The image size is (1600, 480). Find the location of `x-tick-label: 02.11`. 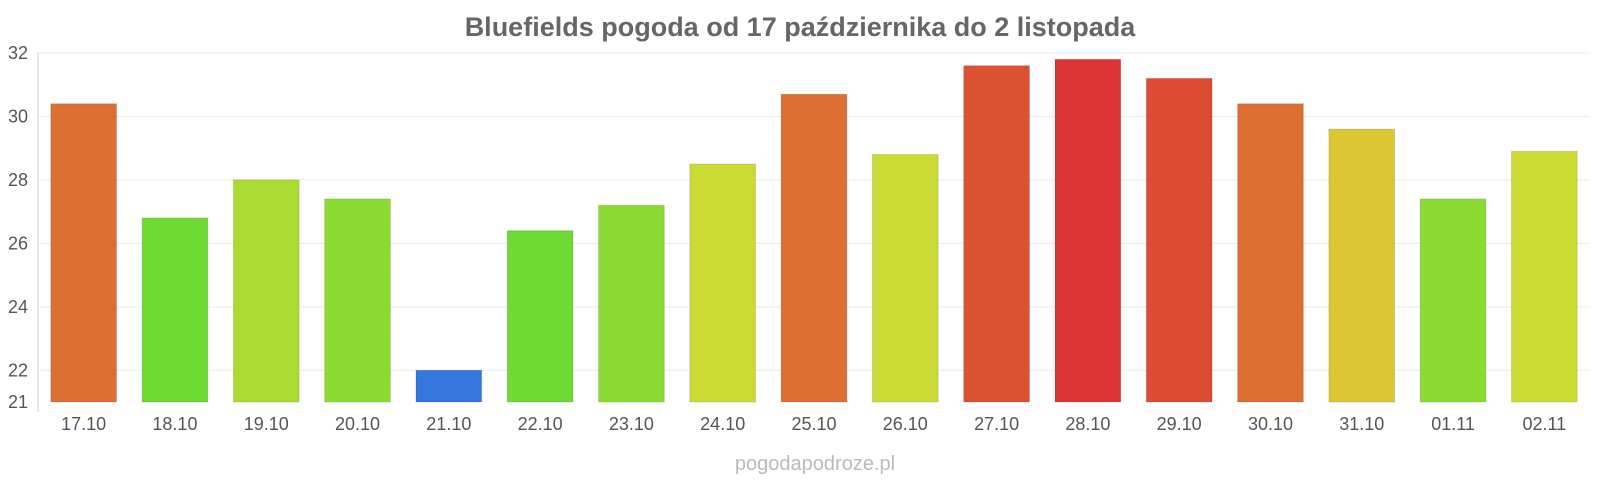

x-tick-label: 02.11 is located at coordinates (1544, 424).